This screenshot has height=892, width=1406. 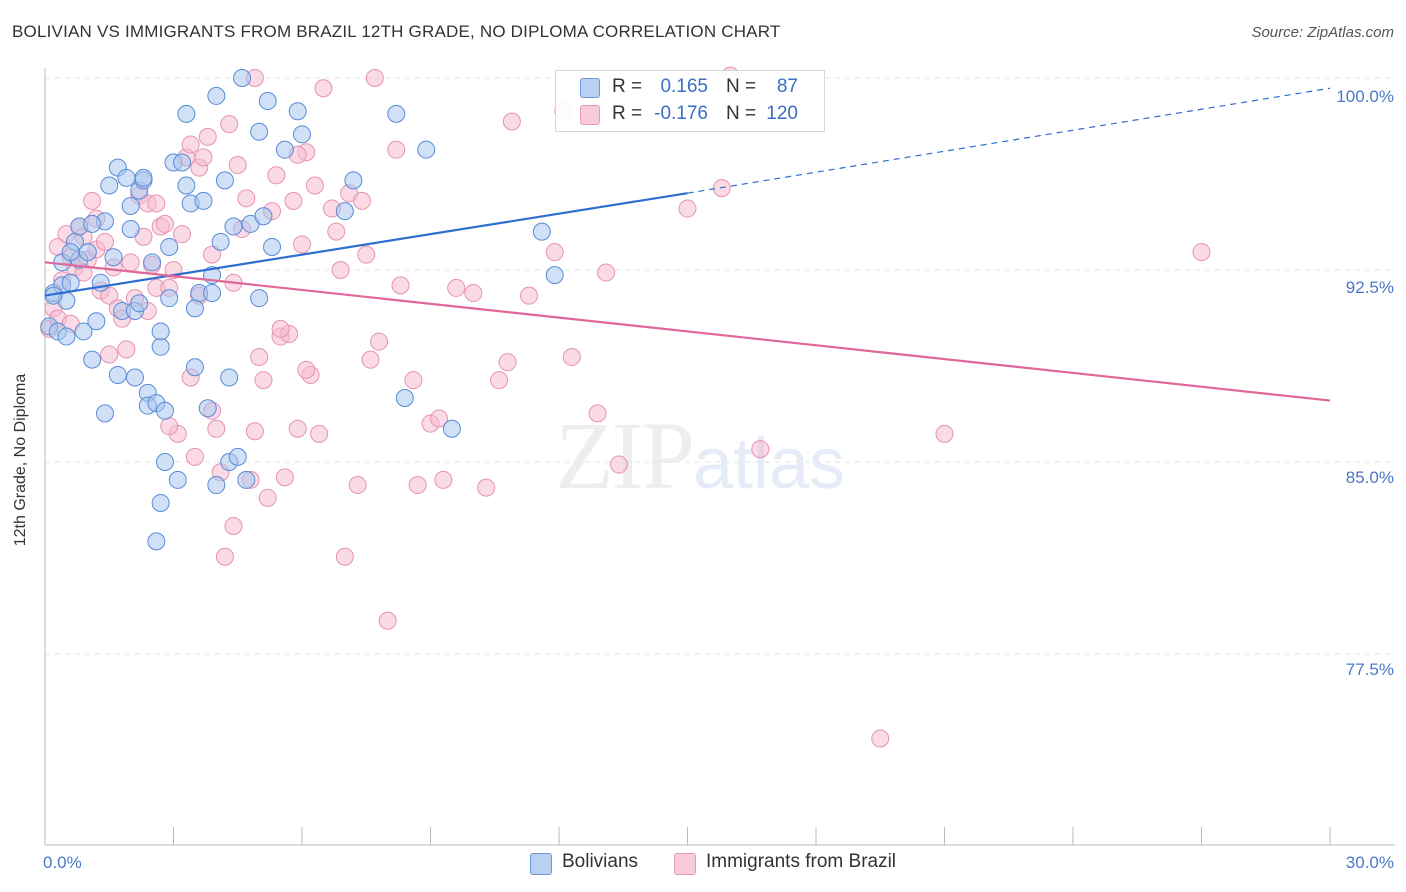 I want to click on n-value: 87, so click(x=787, y=86).